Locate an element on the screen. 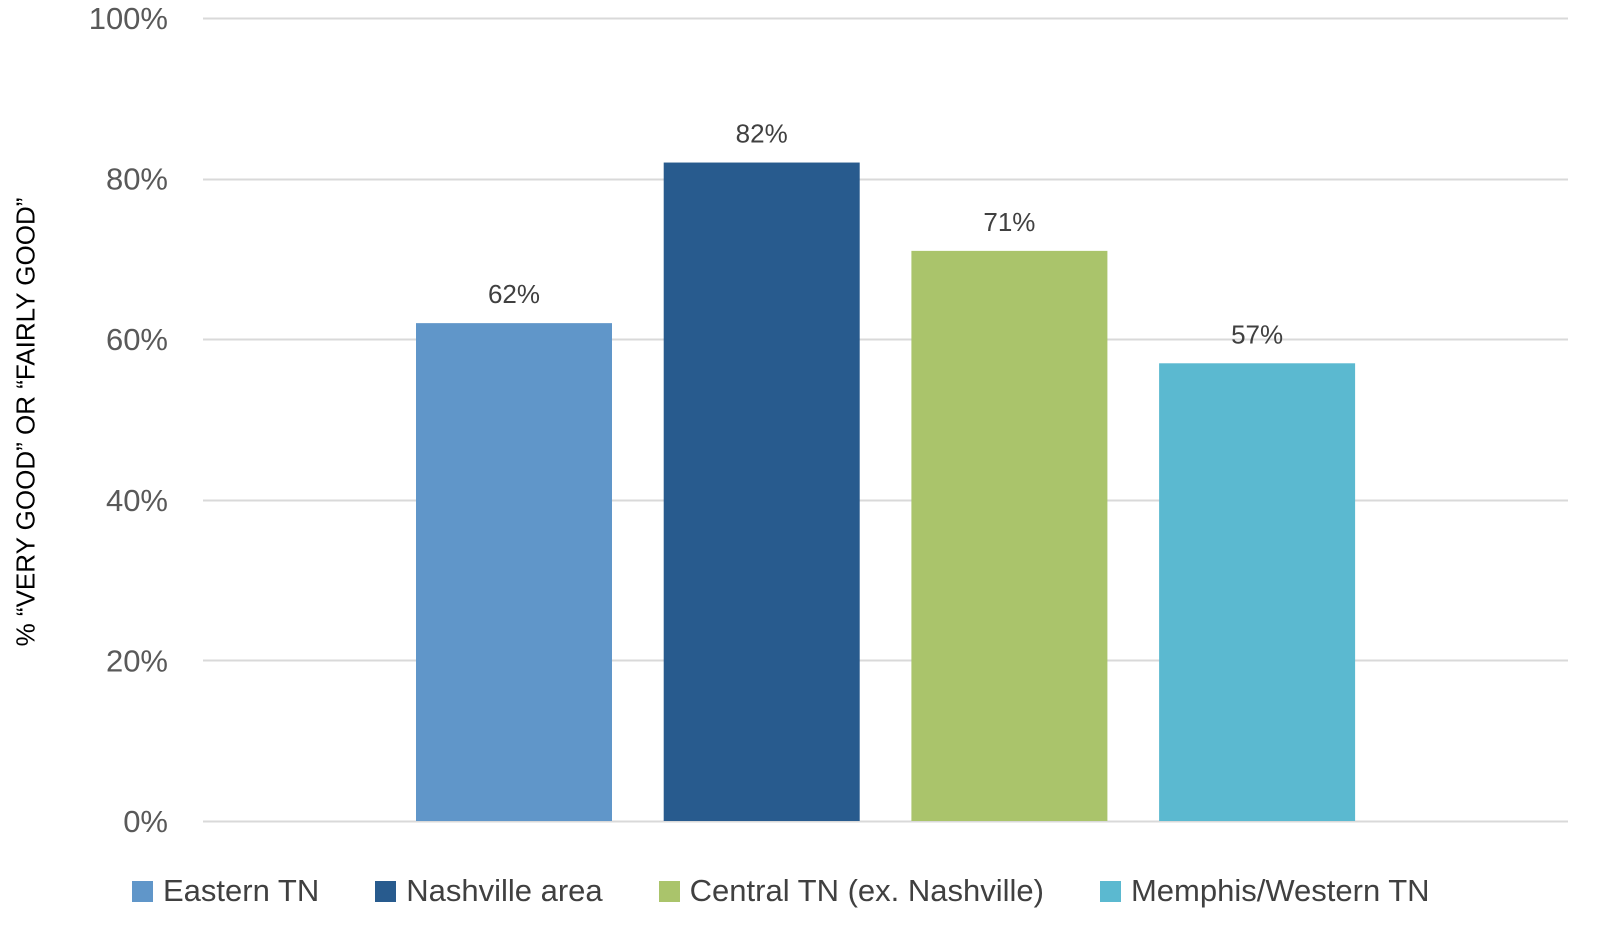  data-label: 71% is located at coordinates (1009, 222).